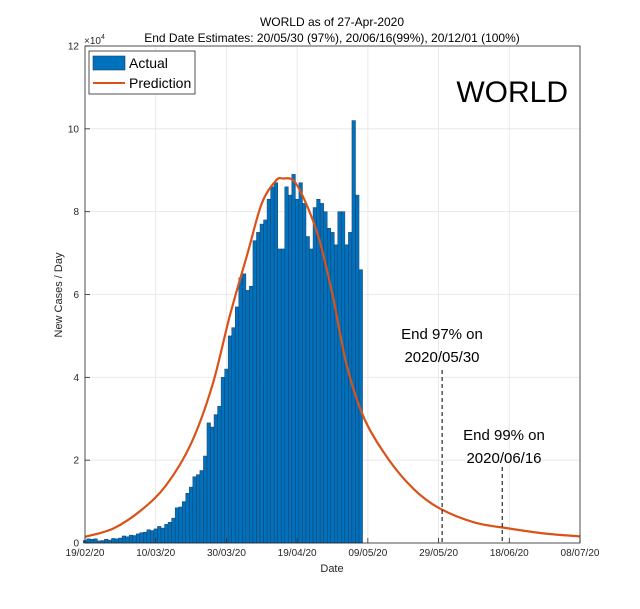 The image size is (640, 609). I want to click on legend-label-prediction: Prediction, so click(160, 83).